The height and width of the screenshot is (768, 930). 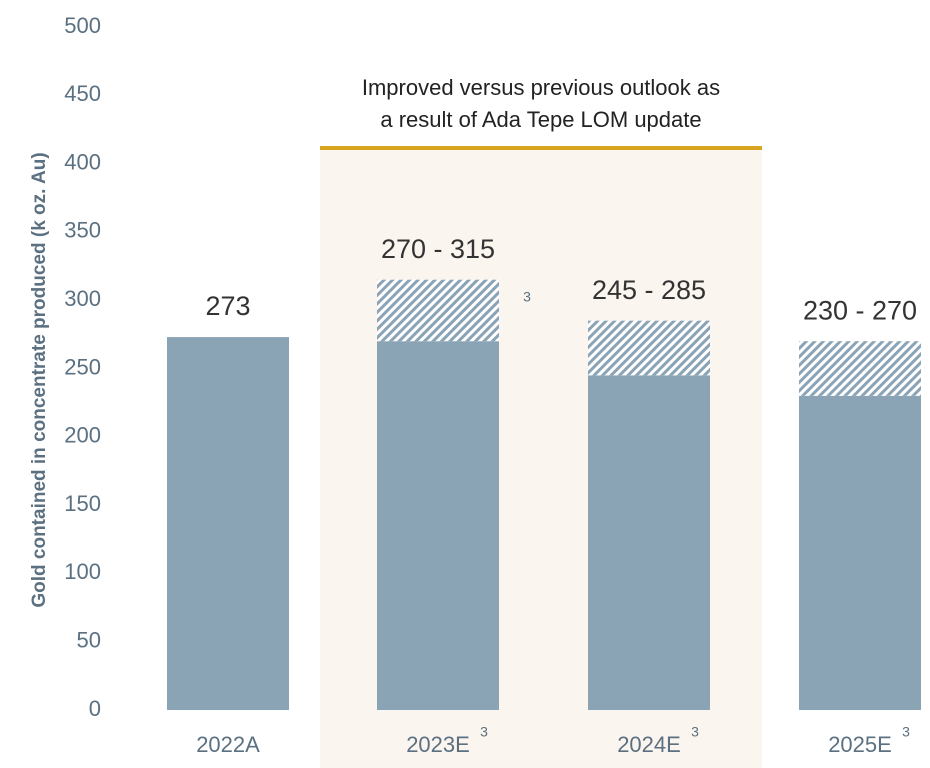 What do you see at coordinates (82, 25) in the screenshot?
I see `y-tick-label: 500` at bounding box center [82, 25].